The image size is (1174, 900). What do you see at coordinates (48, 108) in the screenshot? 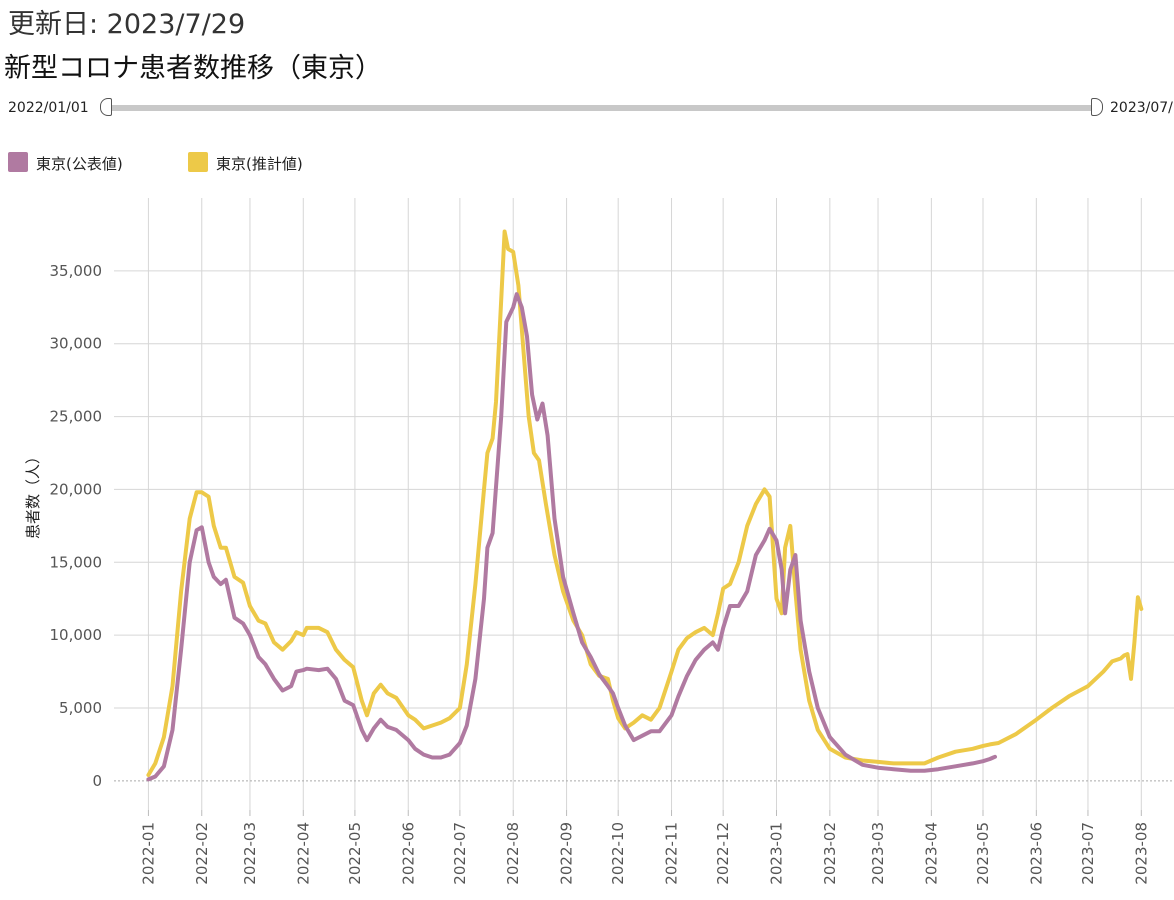
I see `range-start-label: 2022/01/01` at bounding box center [48, 108].